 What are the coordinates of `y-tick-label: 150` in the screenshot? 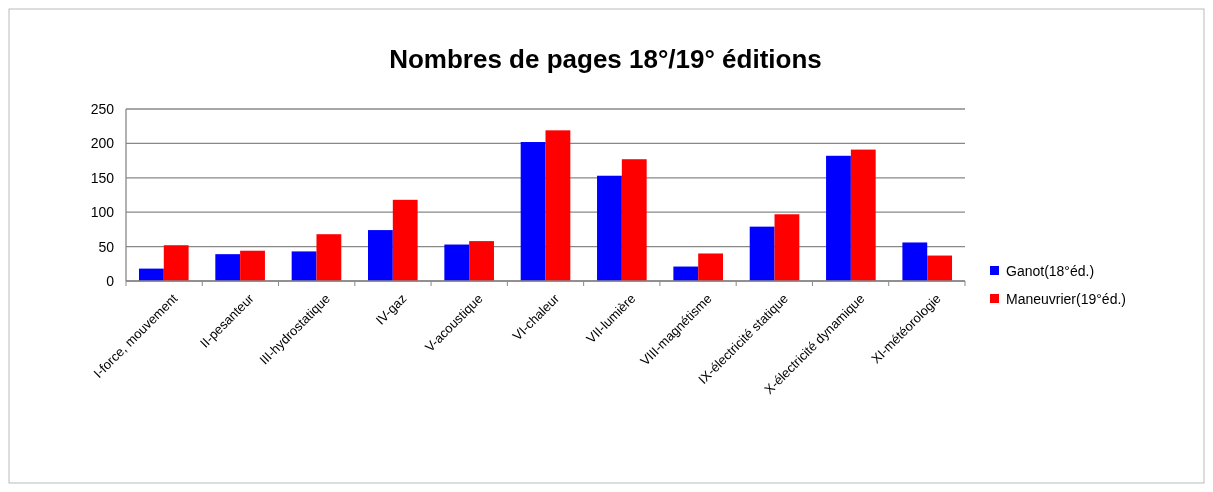 It's located at (102, 177).